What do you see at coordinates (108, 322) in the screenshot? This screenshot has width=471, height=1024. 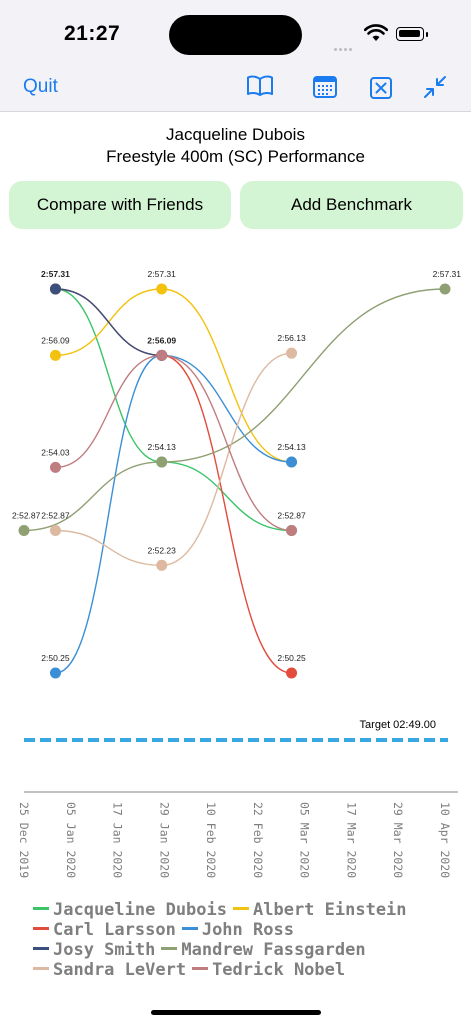 I see `series-line-josy-smith` at bounding box center [108, 322].